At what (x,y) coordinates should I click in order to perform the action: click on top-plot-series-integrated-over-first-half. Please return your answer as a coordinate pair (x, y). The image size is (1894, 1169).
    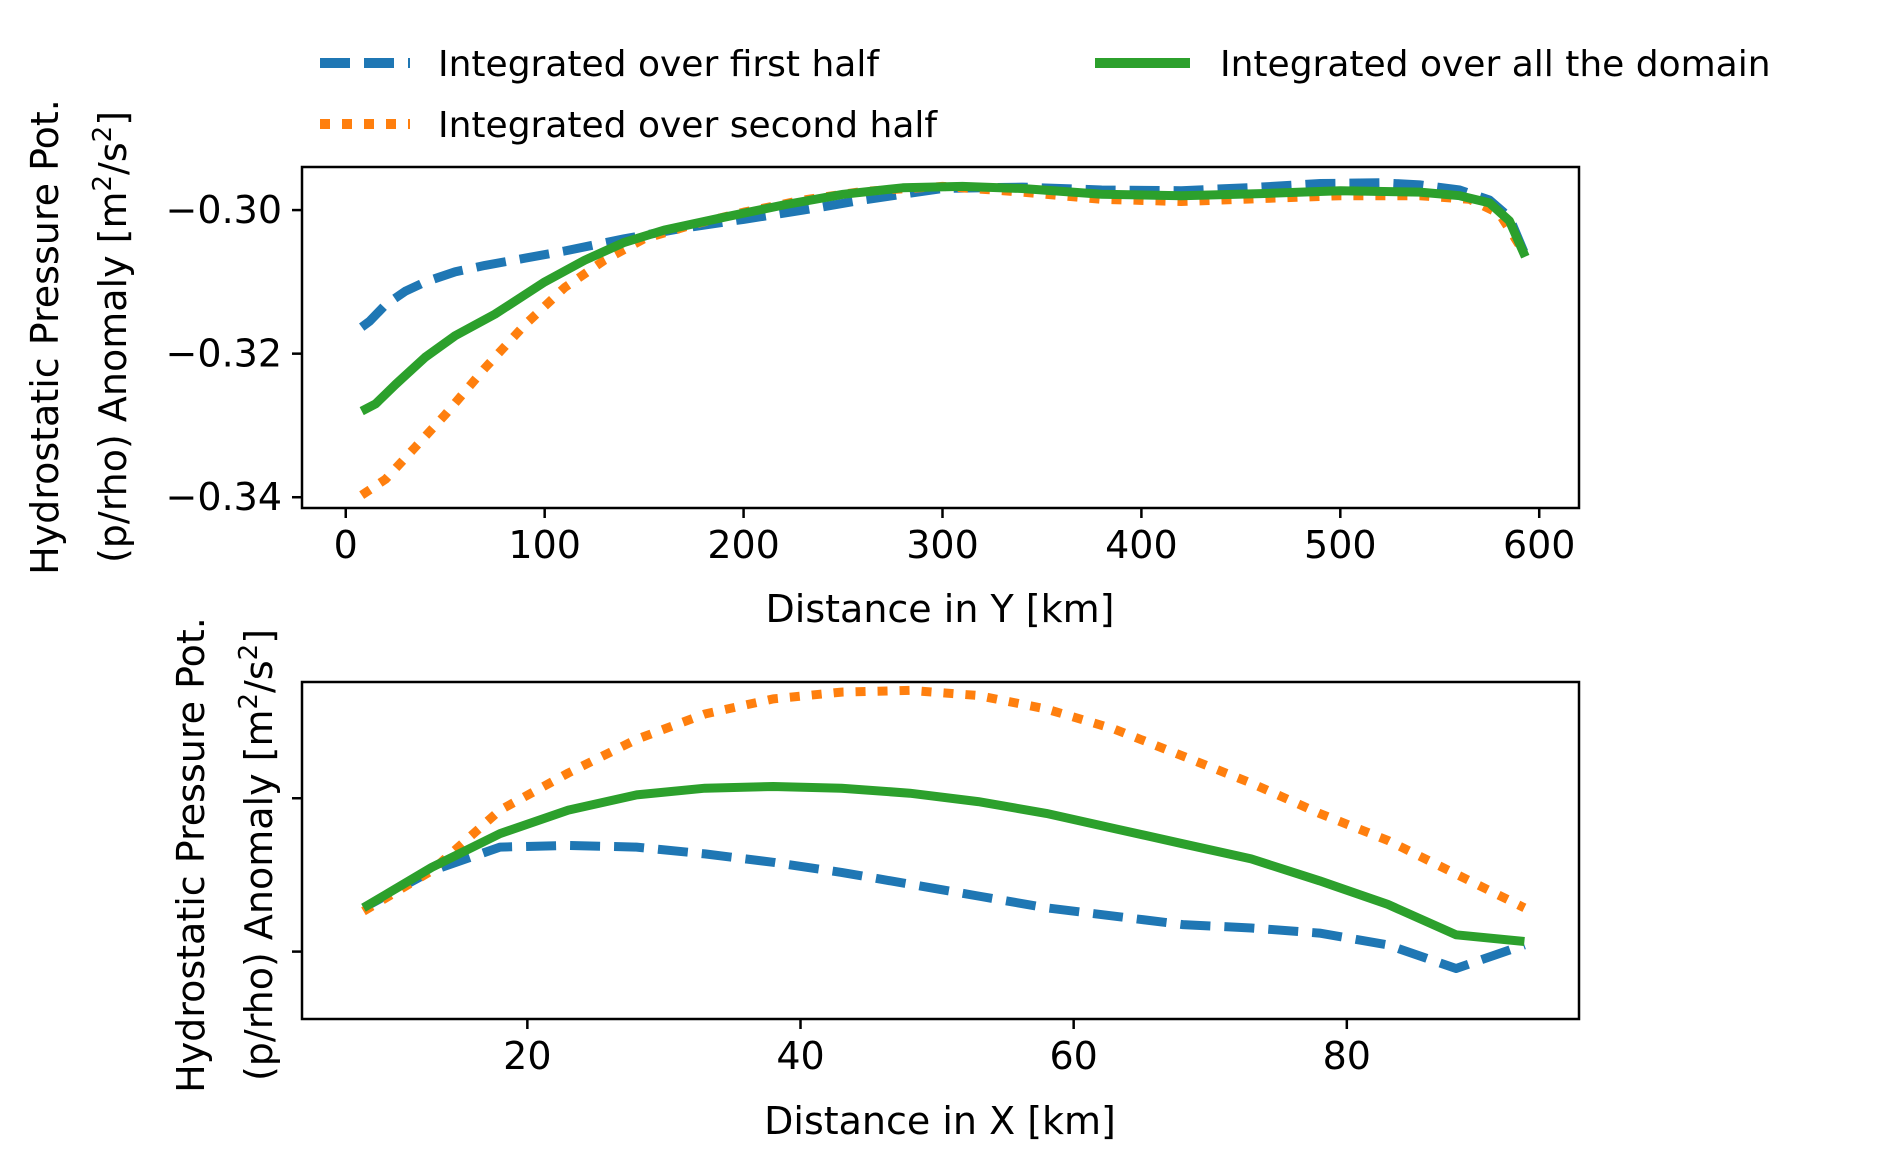
    Looking at the image, I should click on (944, 254).